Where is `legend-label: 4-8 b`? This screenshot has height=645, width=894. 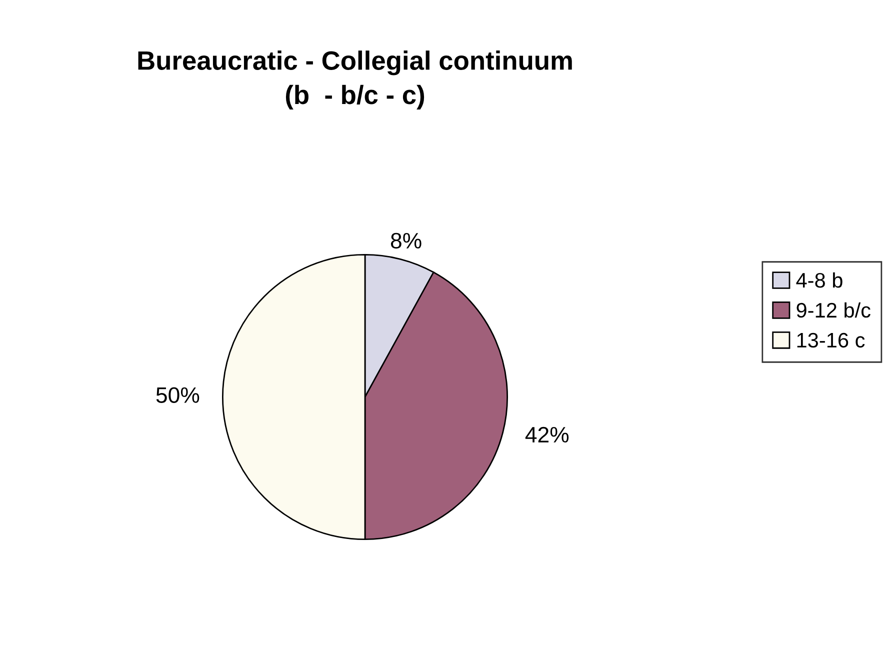 legend-label: 4-8 b is located at coordinates (819, 280).